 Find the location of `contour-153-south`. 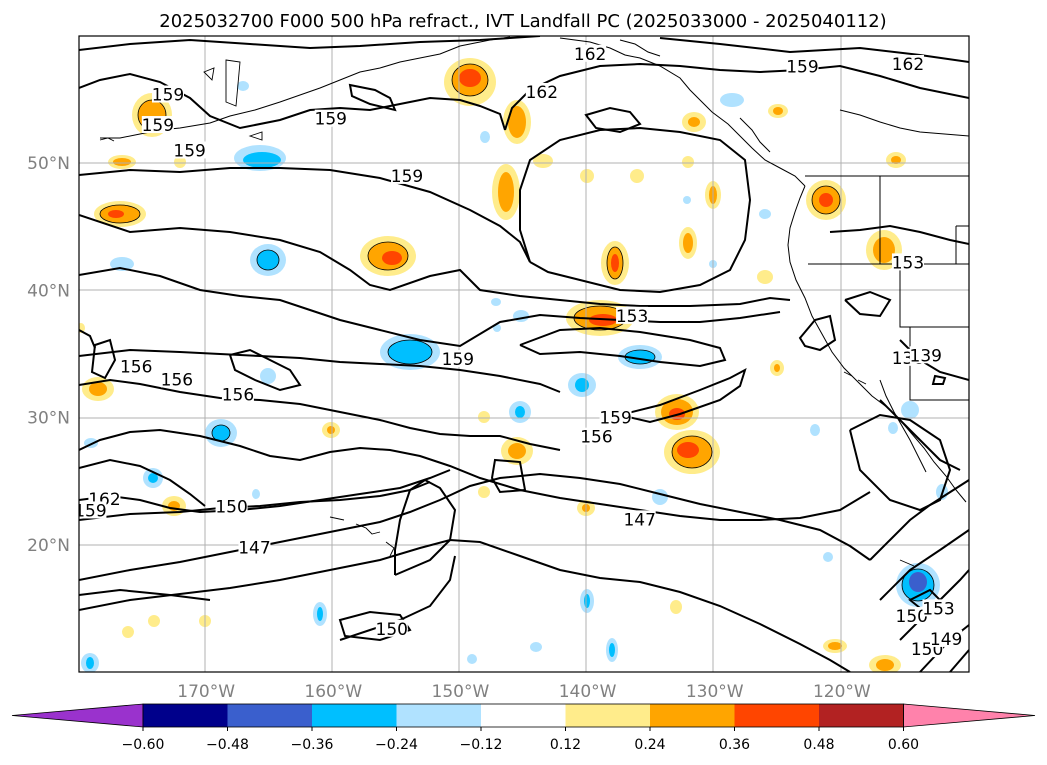

contour-153-south is located at coordinates (397, 598).